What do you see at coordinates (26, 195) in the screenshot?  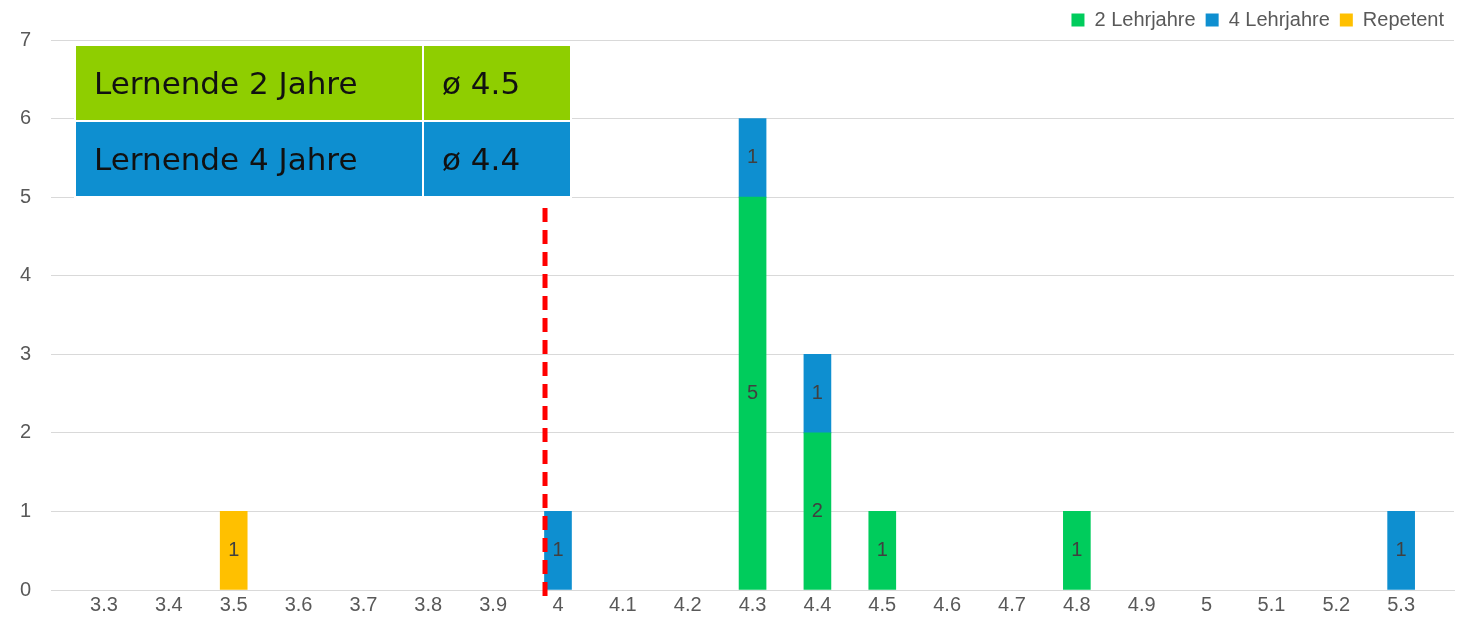 I see `y-tick-label: 5` at bounding box center [26, 195].